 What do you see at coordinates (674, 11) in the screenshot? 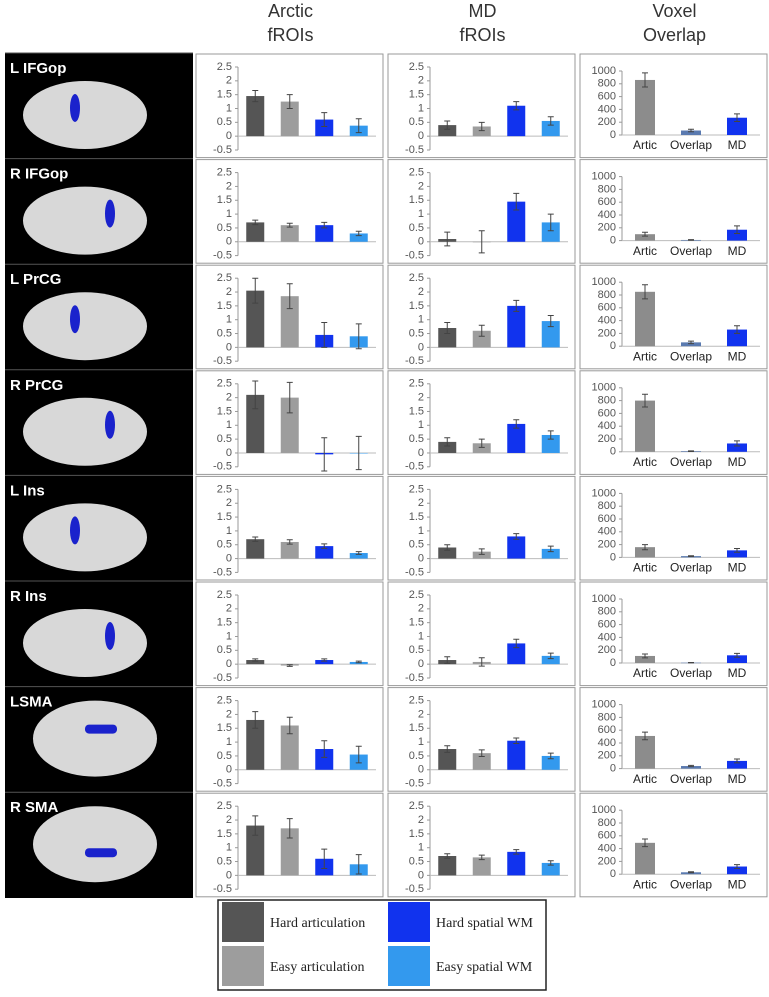
I see `column-header: Voxel` at bounding box center [674, 11].